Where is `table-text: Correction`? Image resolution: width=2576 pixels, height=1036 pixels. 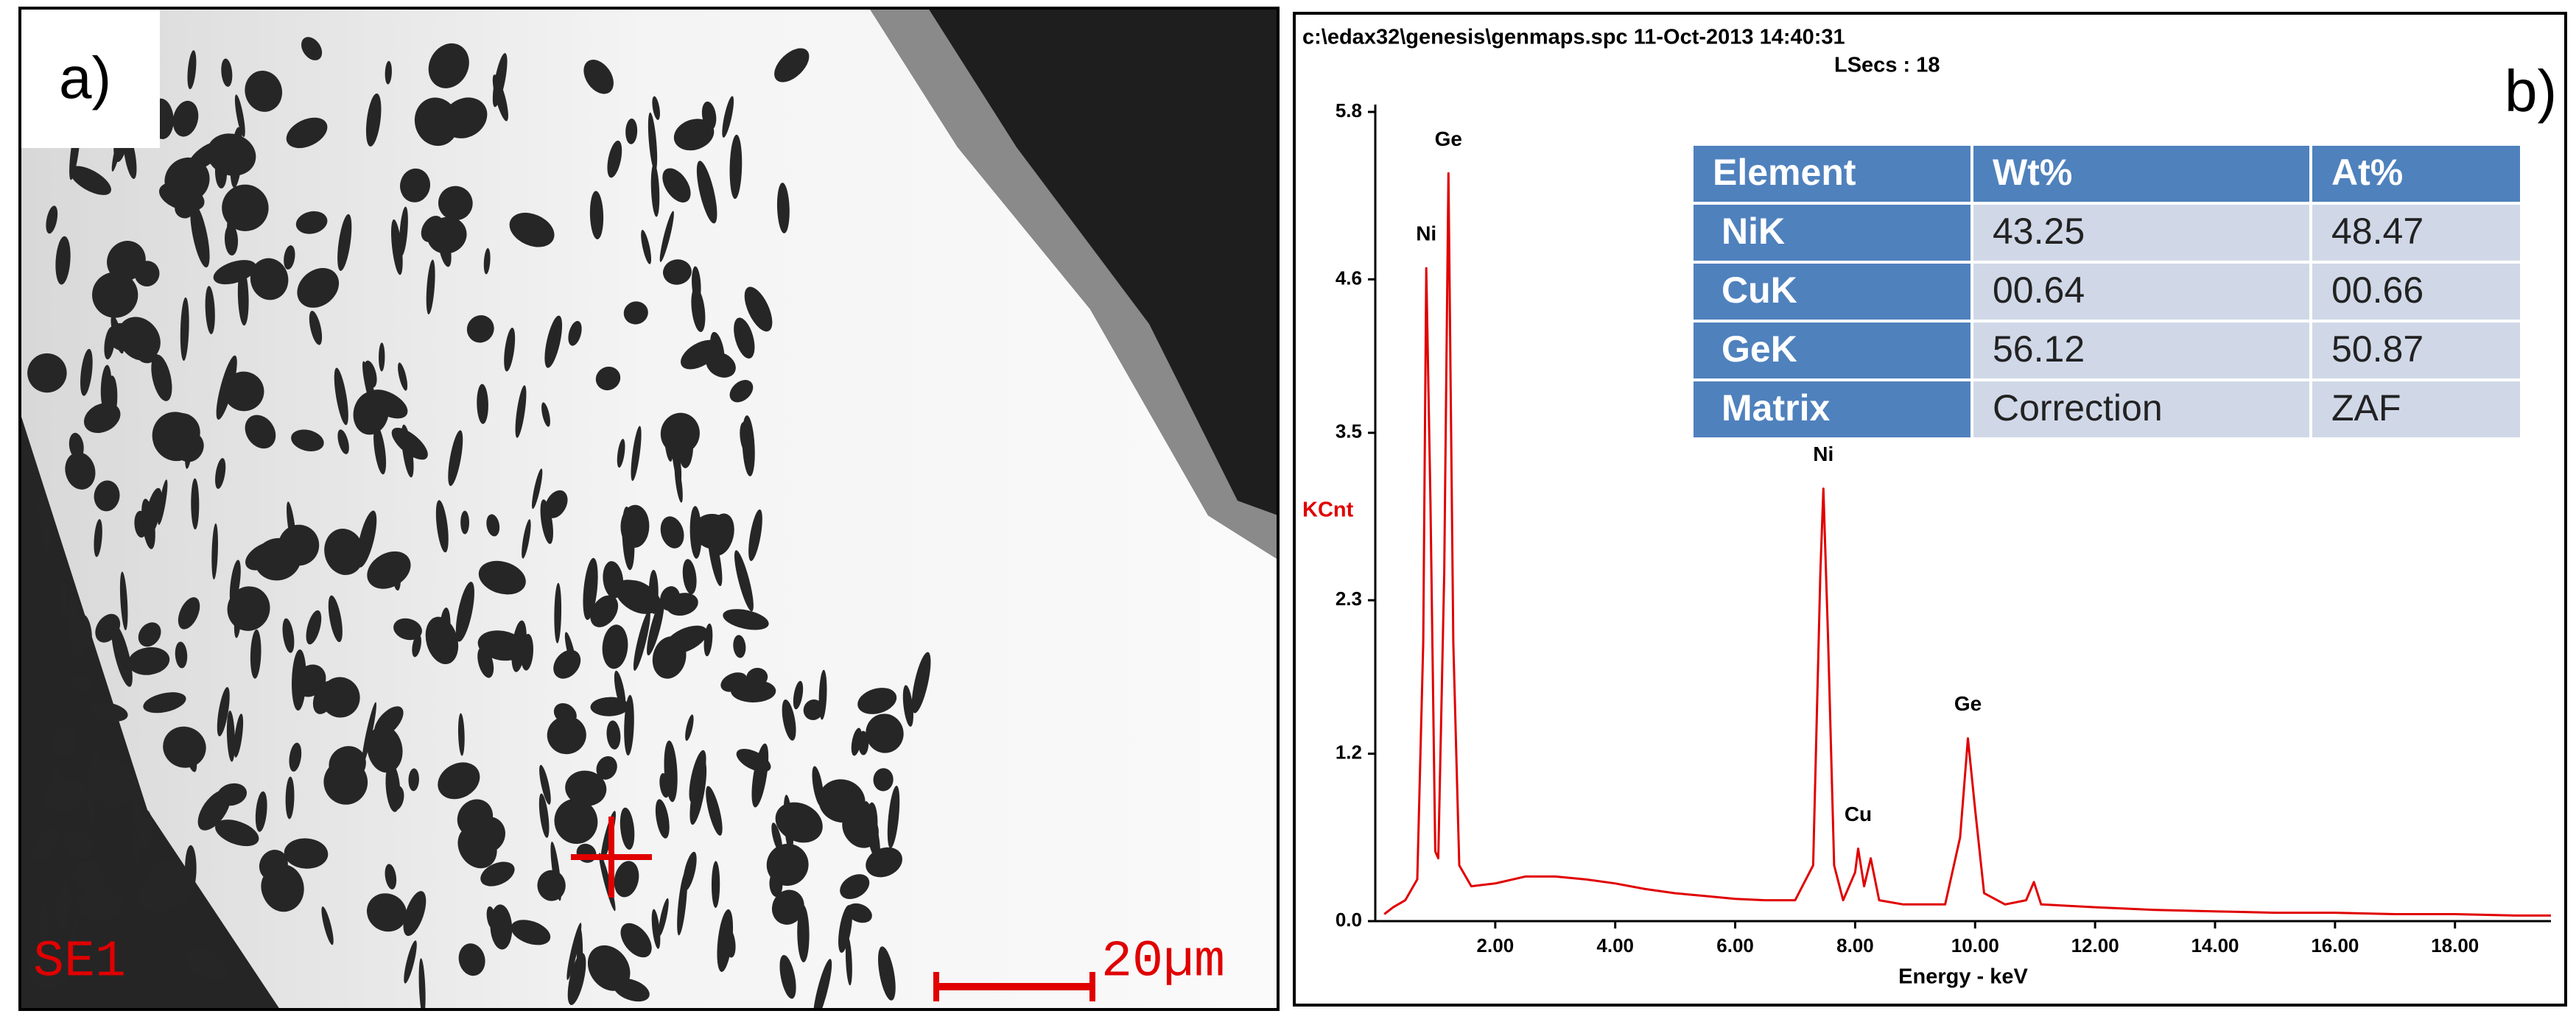 table-text: Correction is located at coordinates (2078, 408).